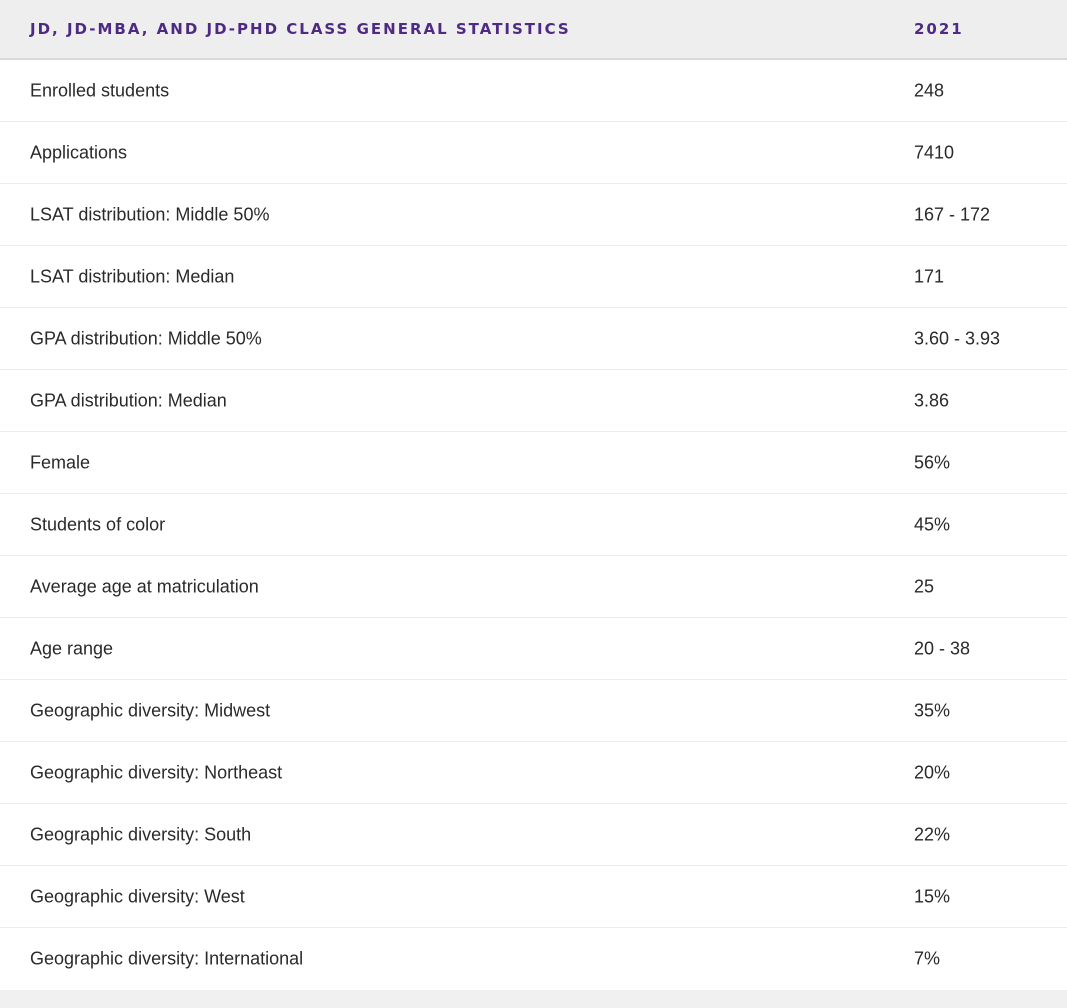  Describe the element at coordinates (150, 710) in the screenshot. I see `row-label: Geographic diversity: Midwest` at that location.